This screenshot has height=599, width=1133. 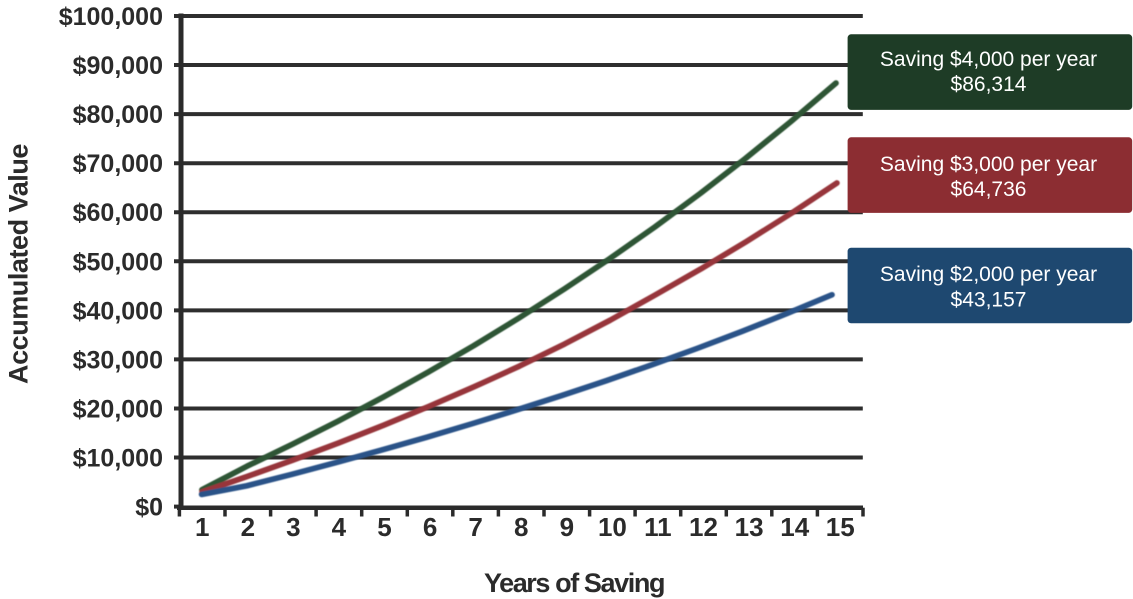 What do you see at coordinates (118, 459) in the screenshot?
I see `svg-text: $10,000` at bounding box center [118, 459].